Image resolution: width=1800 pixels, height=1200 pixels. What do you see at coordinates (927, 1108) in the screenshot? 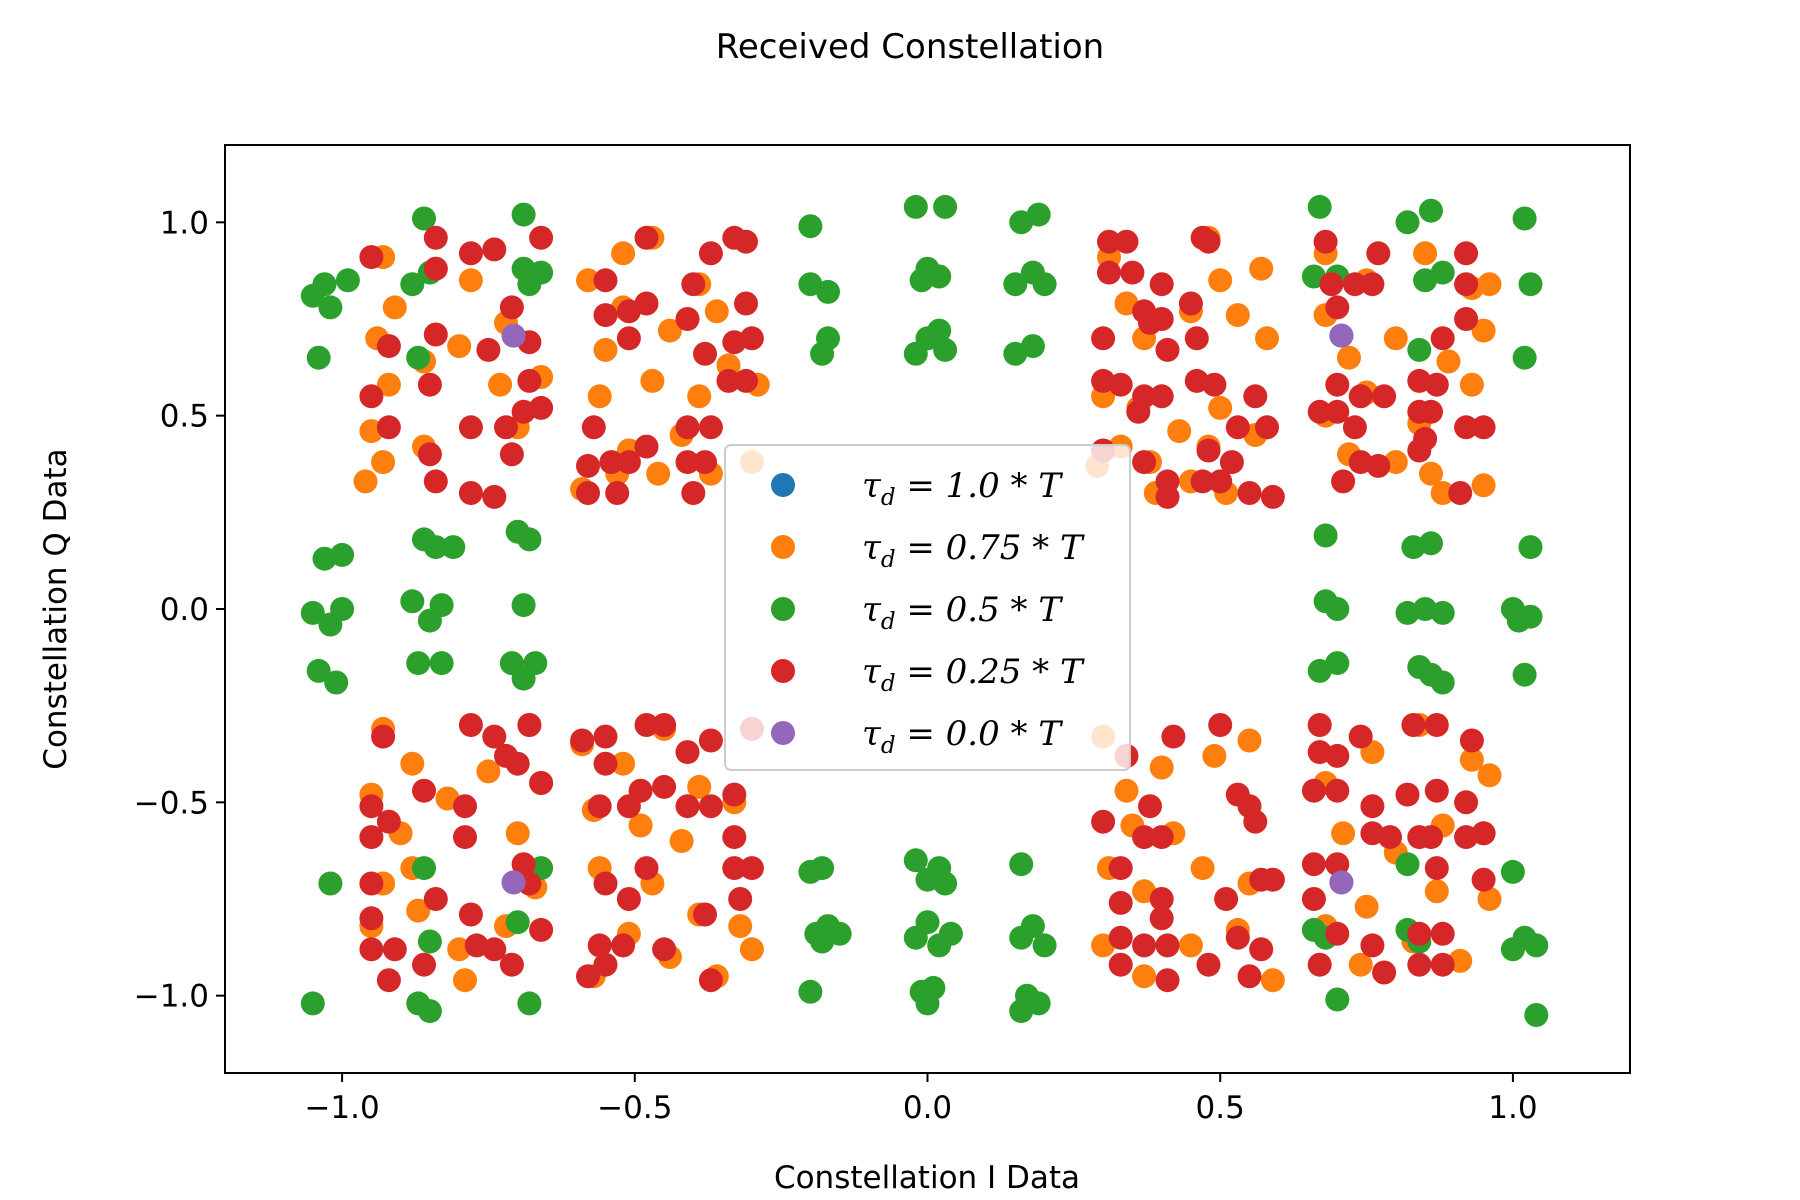
I see `x-tick-label: 0.0` at bounding box center [927, 1108].